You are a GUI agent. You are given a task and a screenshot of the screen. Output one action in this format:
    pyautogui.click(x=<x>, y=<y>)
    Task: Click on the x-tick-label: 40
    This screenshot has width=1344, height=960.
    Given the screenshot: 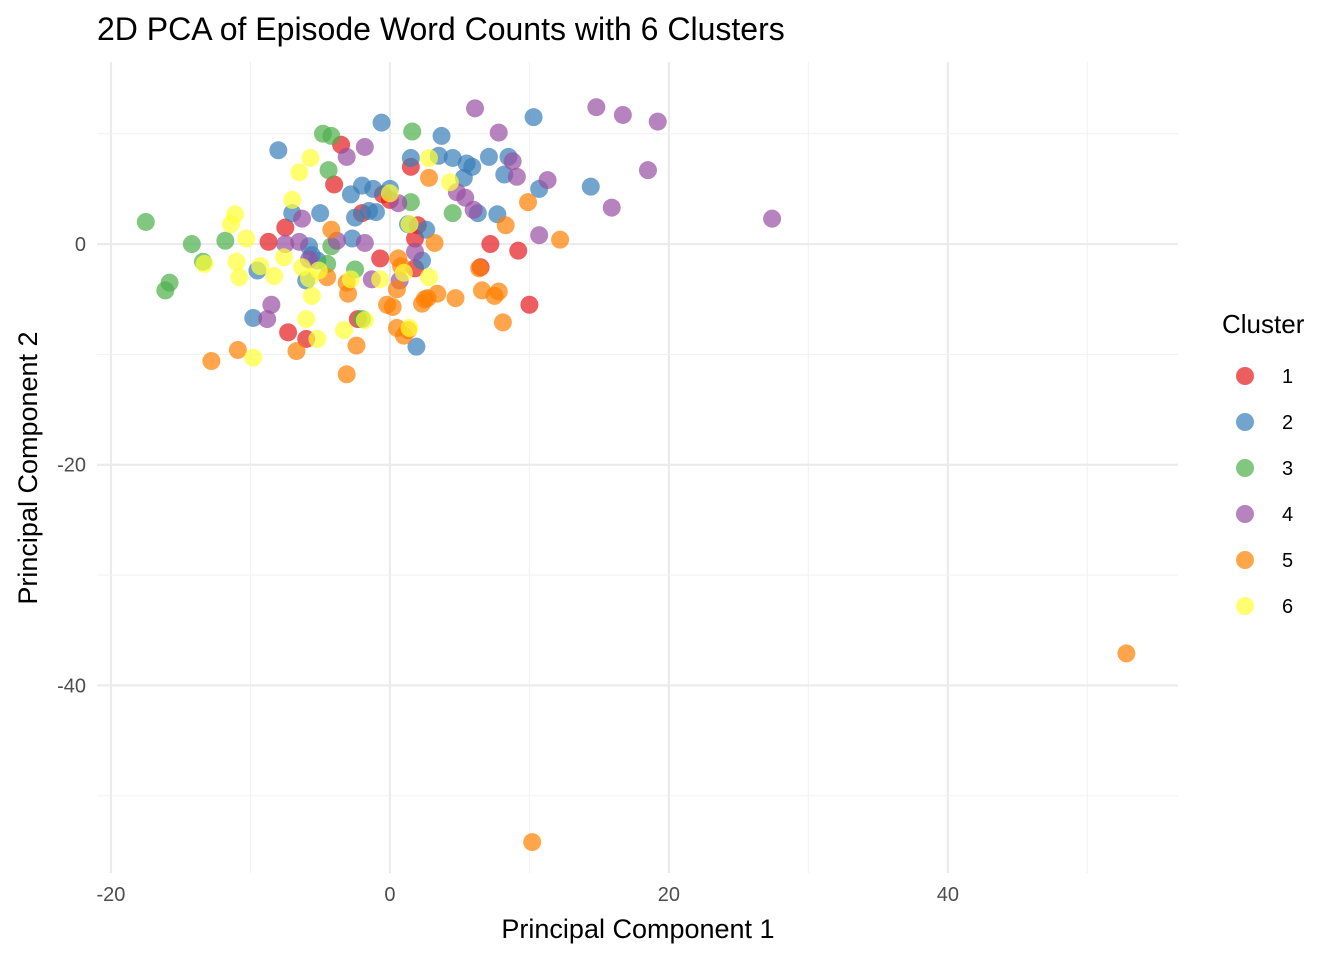 What is the action you would take?
    pyautogui.click(x=948, y=895)
    